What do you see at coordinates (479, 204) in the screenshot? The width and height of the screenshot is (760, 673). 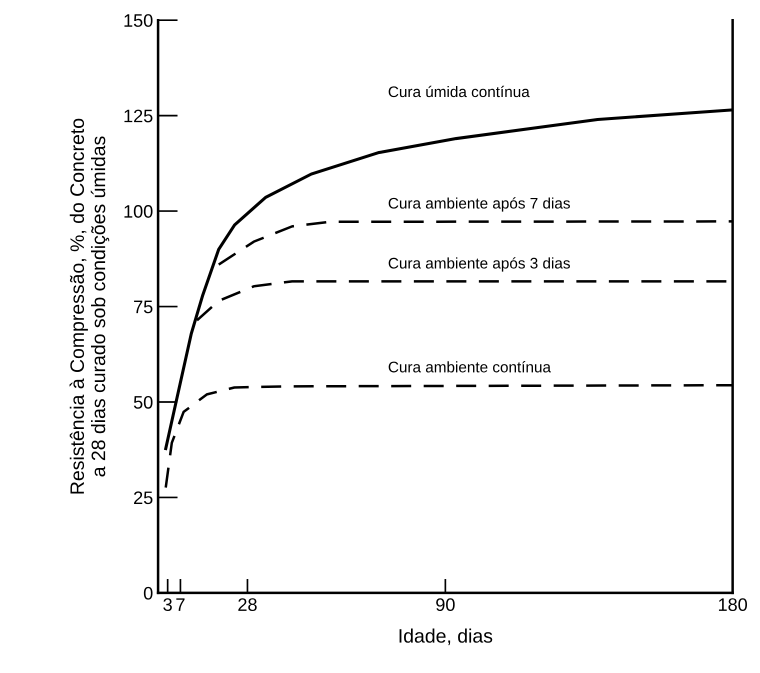 I see `series-label: Cura ambiente após 7 dias` at bounding box center [479, 204].